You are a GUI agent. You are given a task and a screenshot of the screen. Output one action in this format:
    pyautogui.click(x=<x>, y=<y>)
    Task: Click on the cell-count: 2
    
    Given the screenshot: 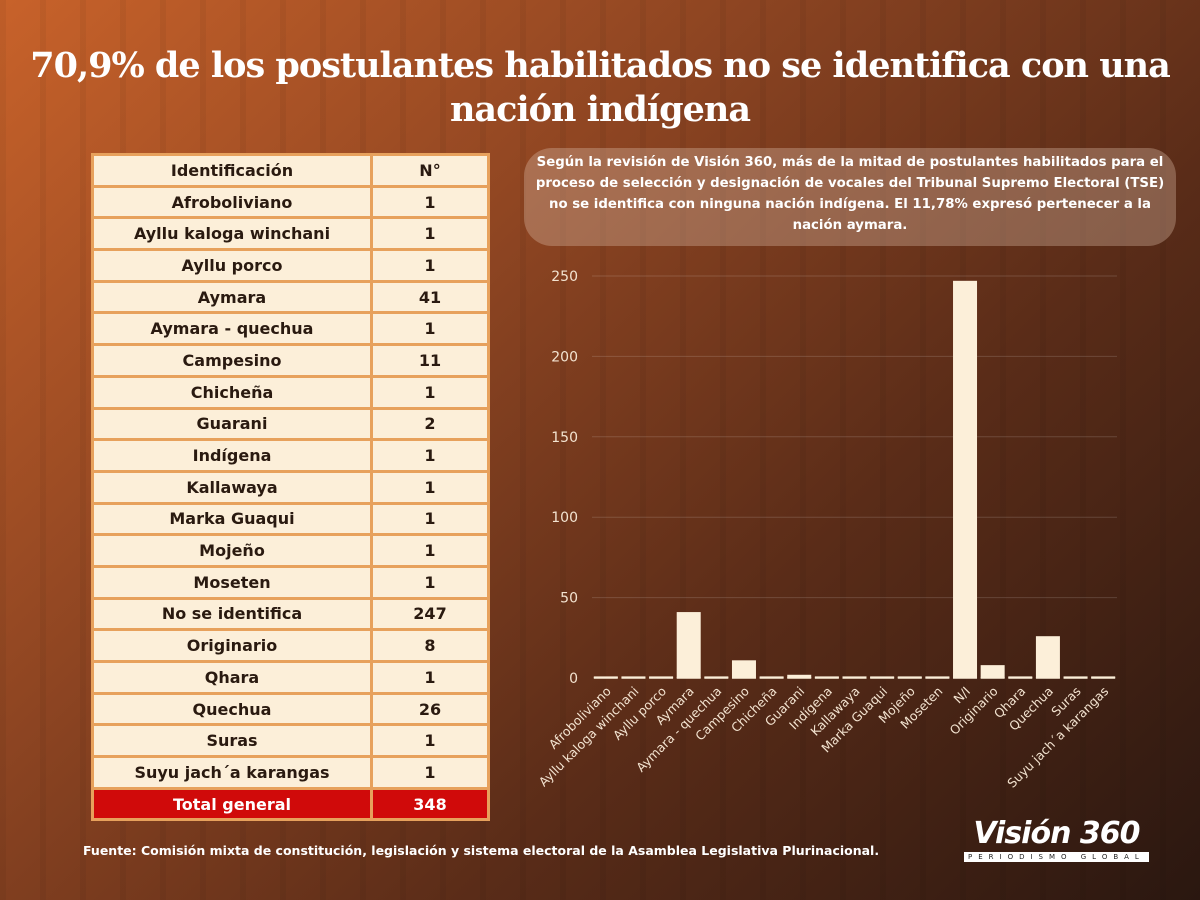 What is the action you would take?
    pyautogui.click(x=430, y=424)
    